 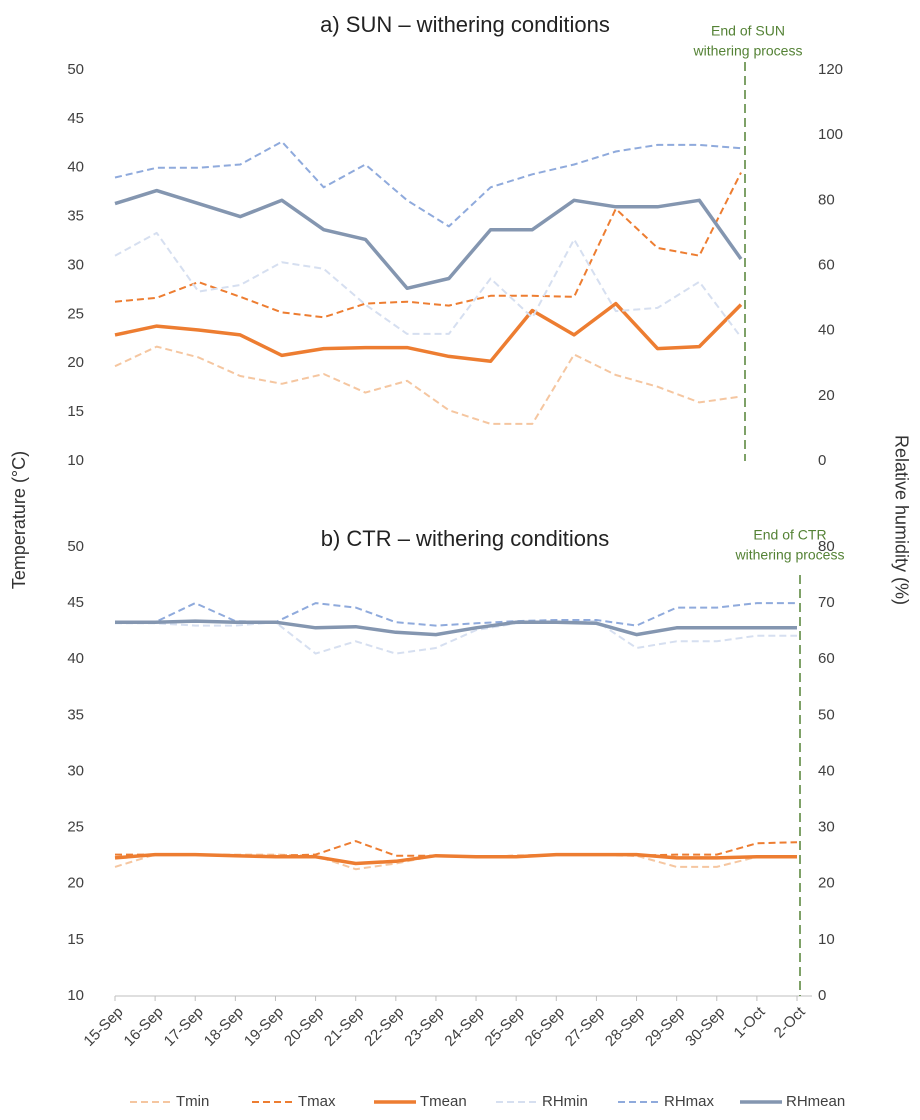 I want to click on x-tick-label: 16-Sep, so click(x=144, y=1027).